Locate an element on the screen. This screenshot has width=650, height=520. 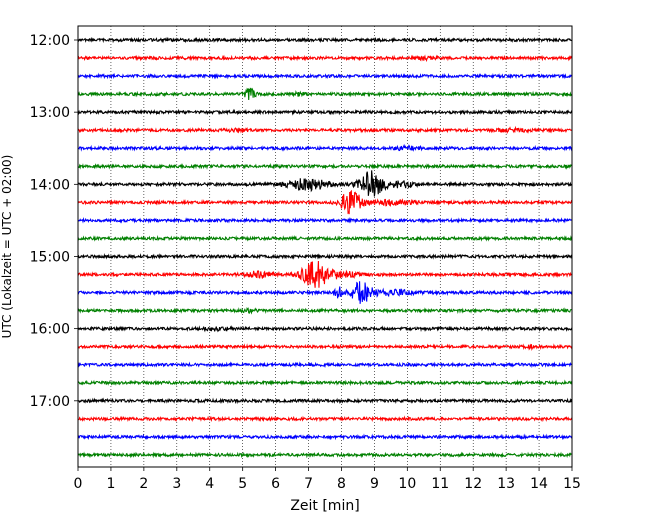
x-tick-label: 2 is located at coordinates (143, 484).